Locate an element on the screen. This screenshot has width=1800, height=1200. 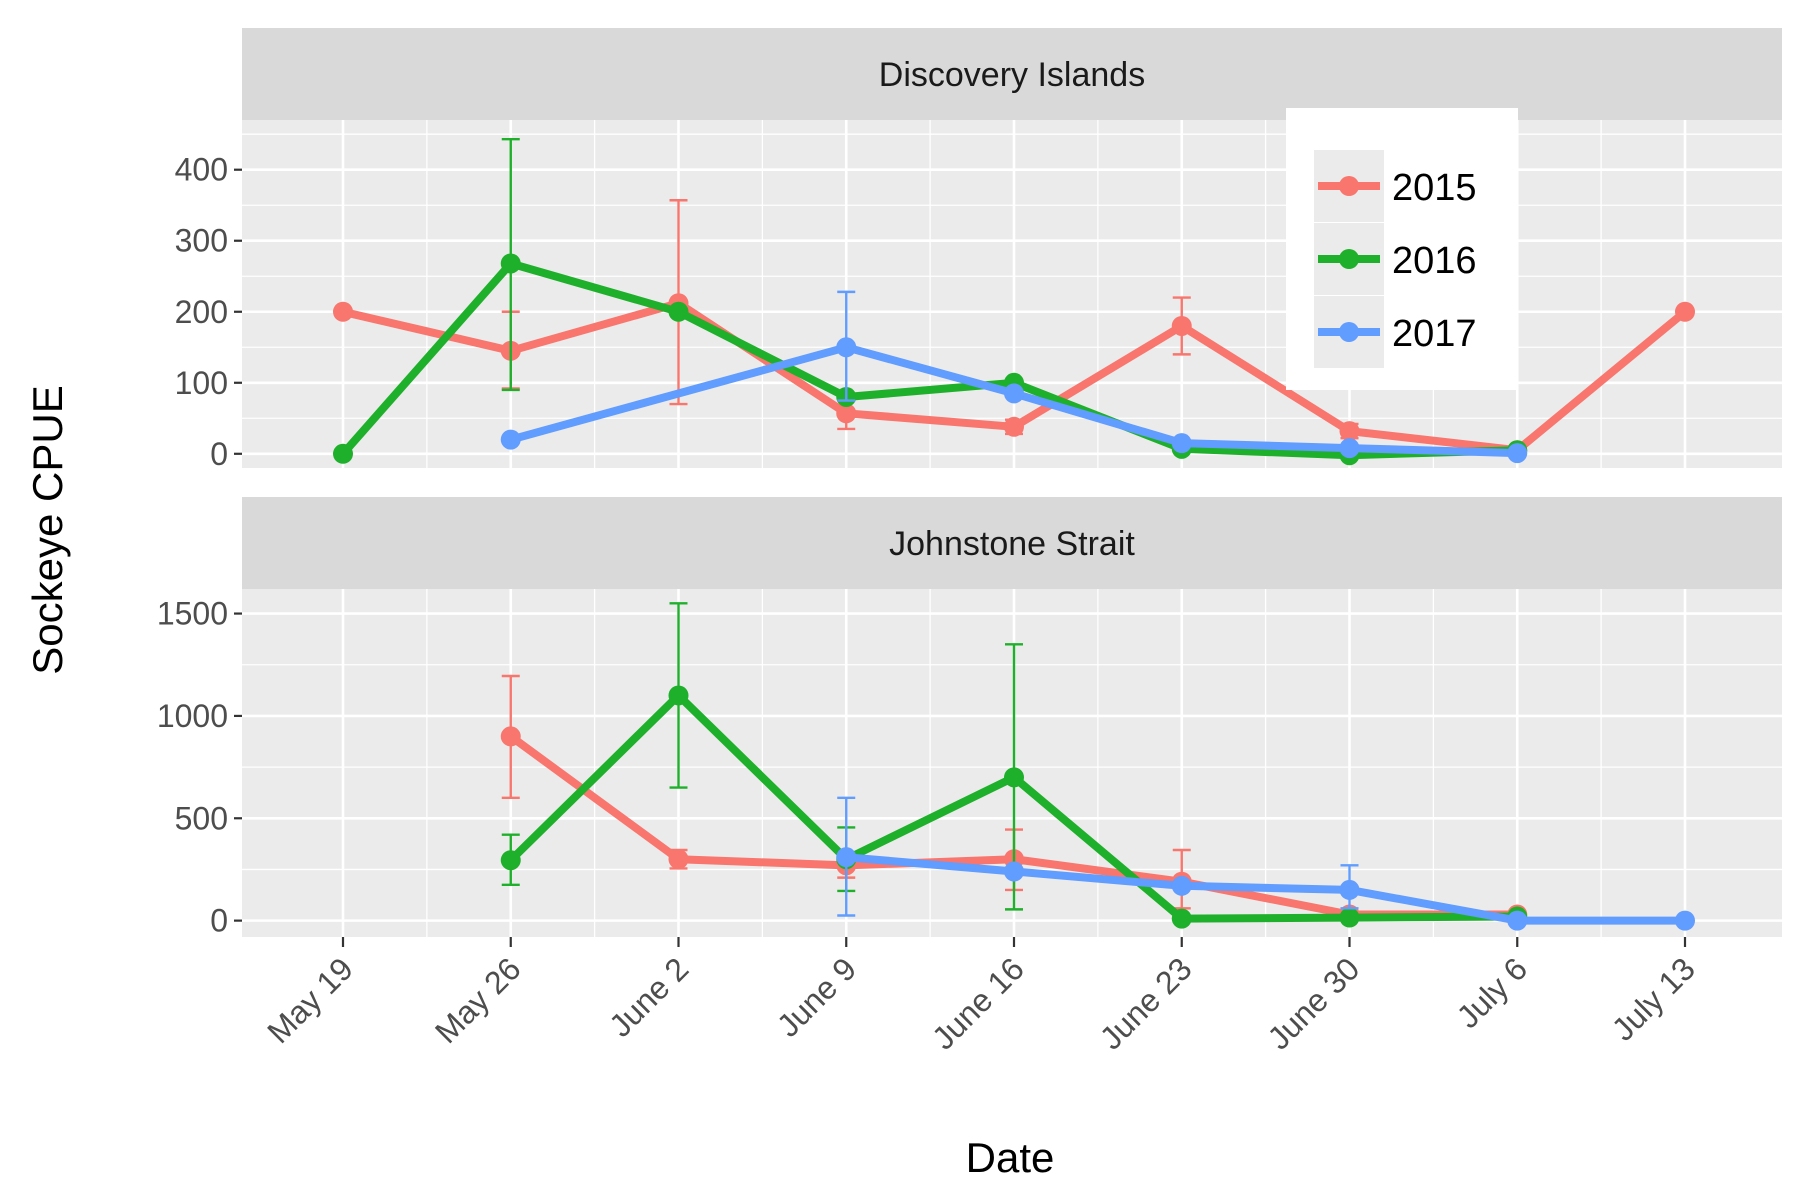
y-tick-label: 300 is located at coordinates (201, 241).